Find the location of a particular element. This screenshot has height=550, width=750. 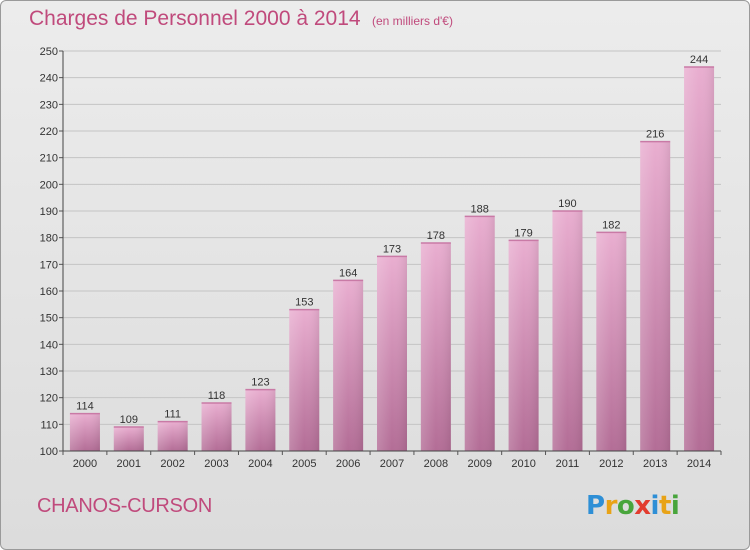

x-tick-label: 2010 is located at coordinates (523, 464).